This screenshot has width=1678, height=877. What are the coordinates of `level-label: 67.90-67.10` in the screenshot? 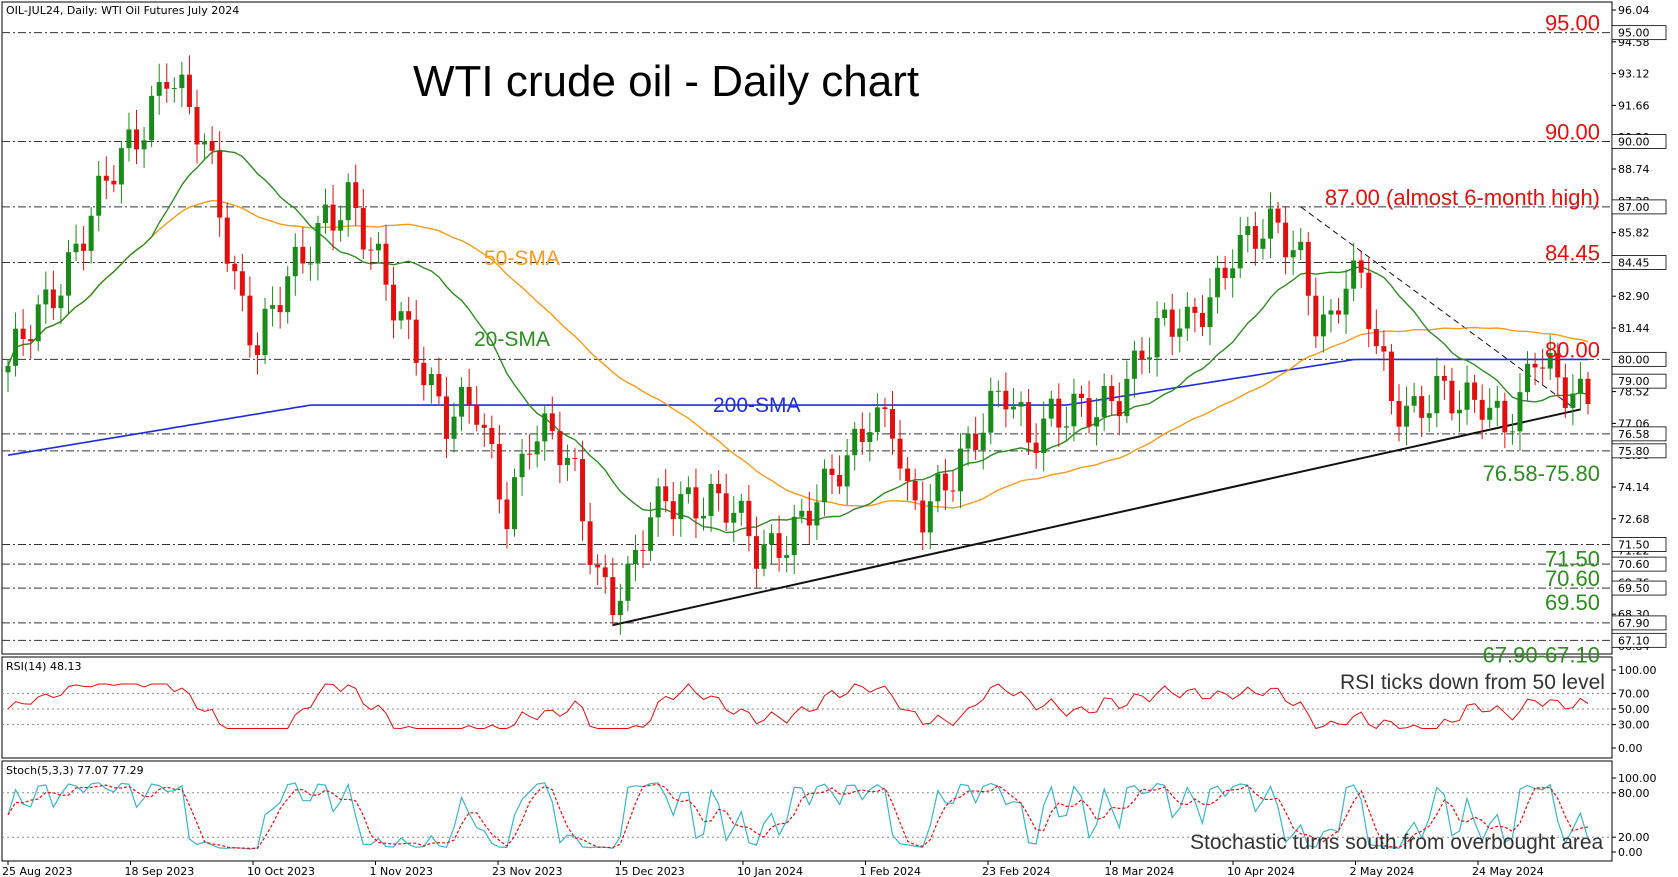 It's located at (1541, 654).